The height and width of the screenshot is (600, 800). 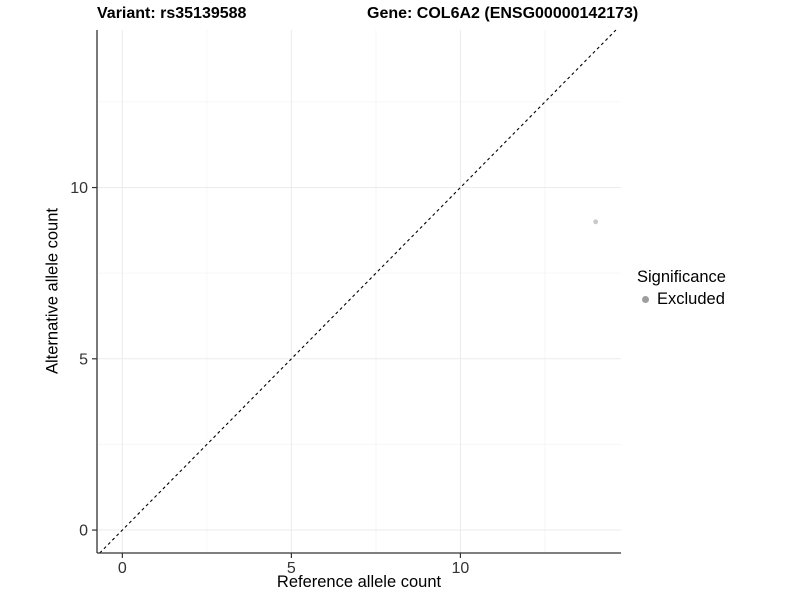 What do you see at coordinates (52, 291) in the screenshot?
I see `y-axis-title: Alternative allele count` at bounding box center [52, 291].